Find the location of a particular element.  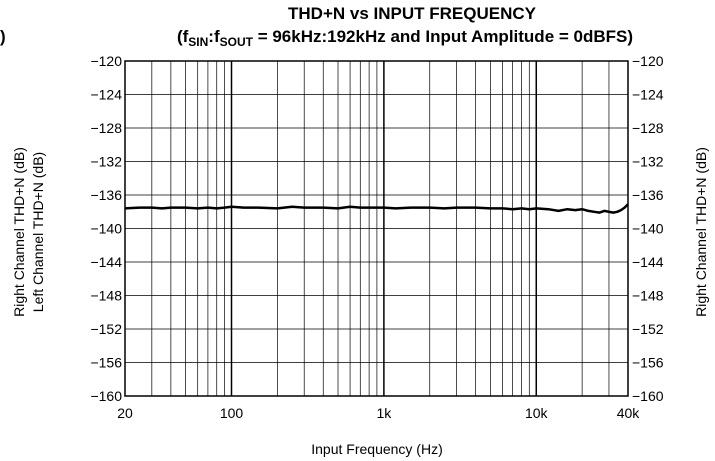

y-tick-label-left: −160 is located at coordinates (106, 396).